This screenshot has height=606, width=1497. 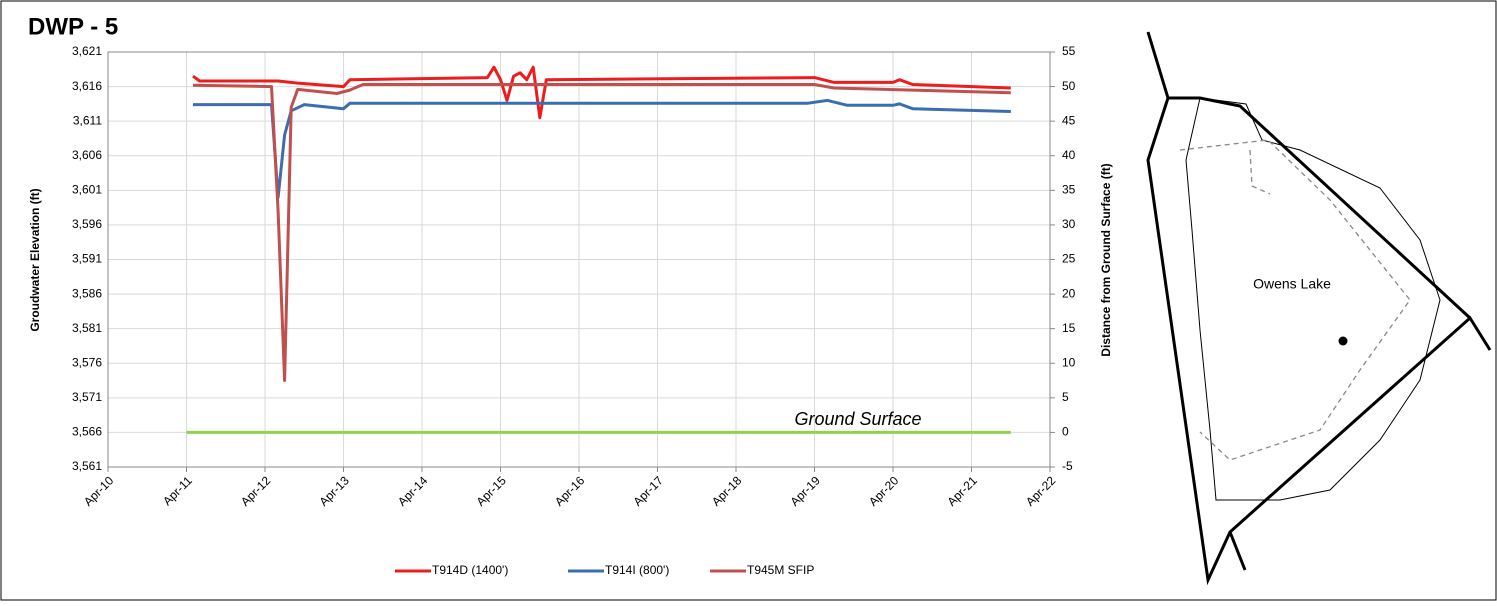 What do you see at coordinates (87, 432) in the screenshot?
I see `y-tick-label: 3,566` at bounding box center [87, 432].